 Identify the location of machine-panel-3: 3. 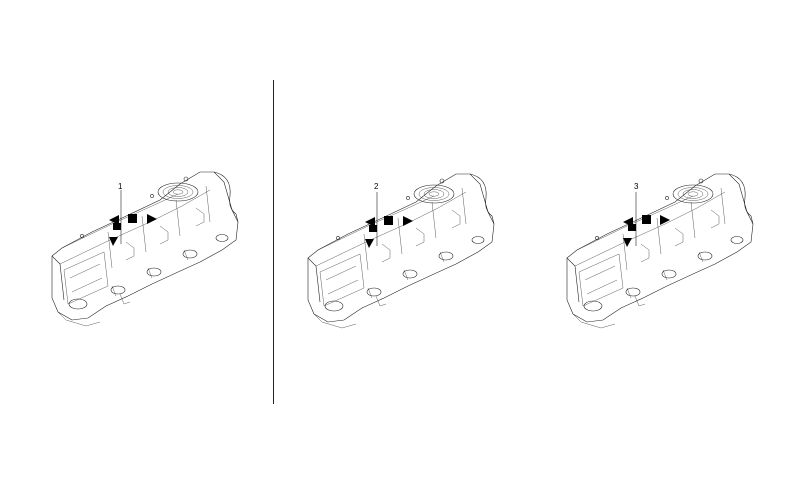
(660, 251).